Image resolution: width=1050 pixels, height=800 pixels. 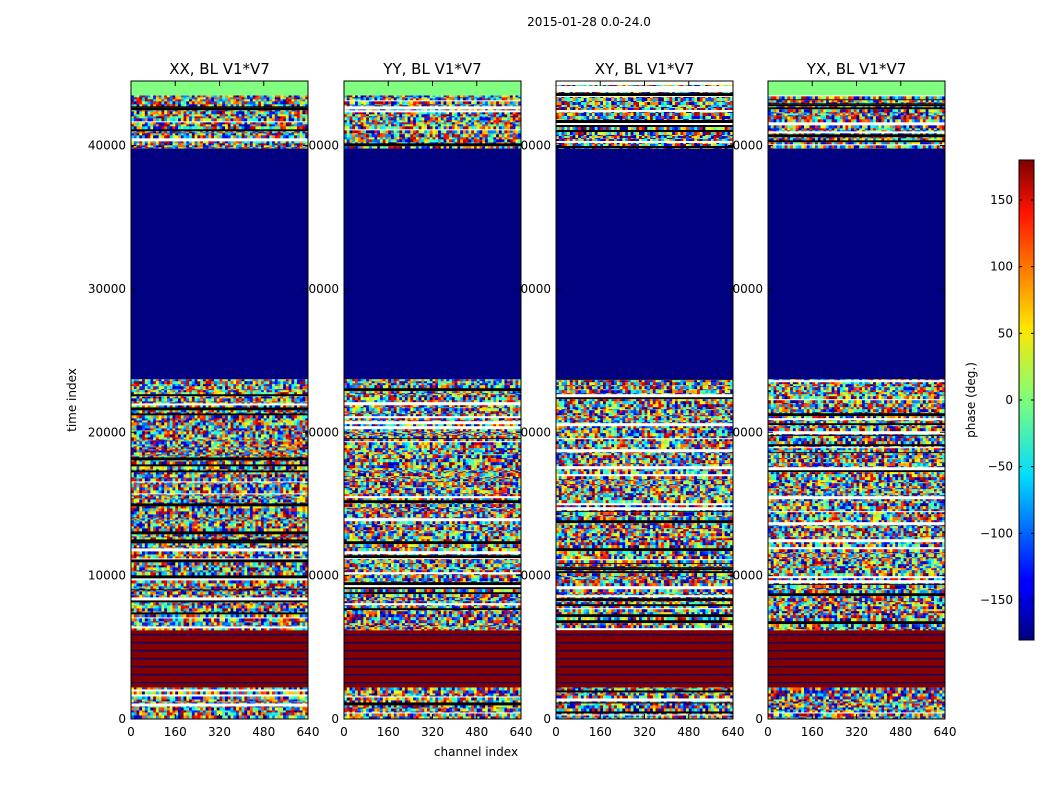 I want to click on flag-row, so click(x=219, y=705).